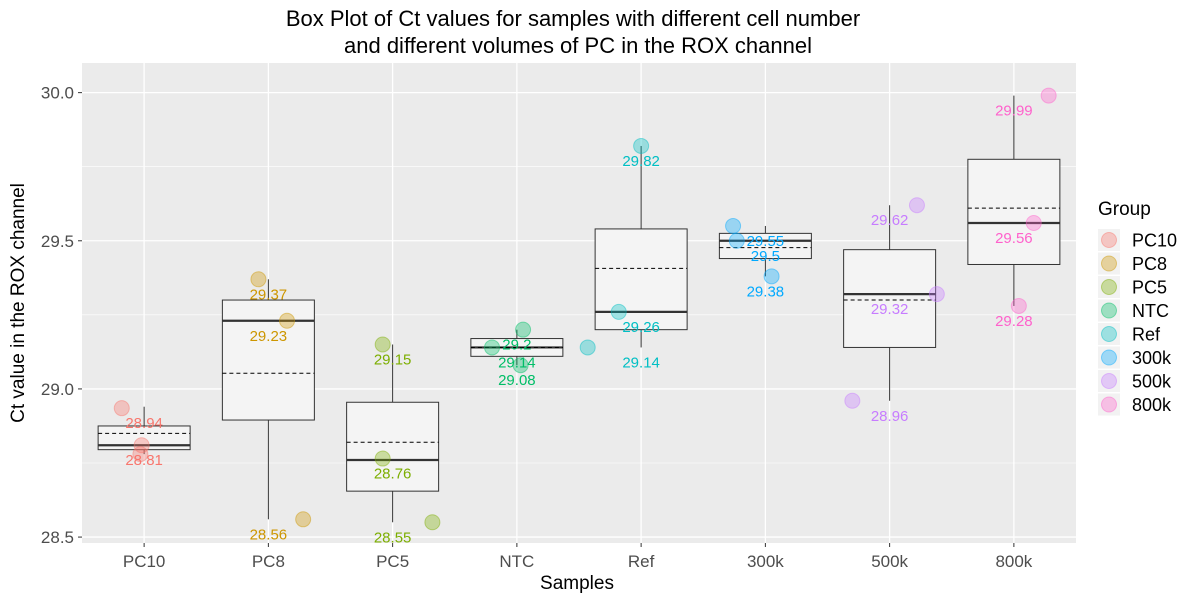 This screenshot has width=1200, height=600. Describe the element at coordinates (1137, 307) in the screenshot. I see `legend: Group PC10 PC8 PC5 NTC Ref 300k 500k 800k` at that location.